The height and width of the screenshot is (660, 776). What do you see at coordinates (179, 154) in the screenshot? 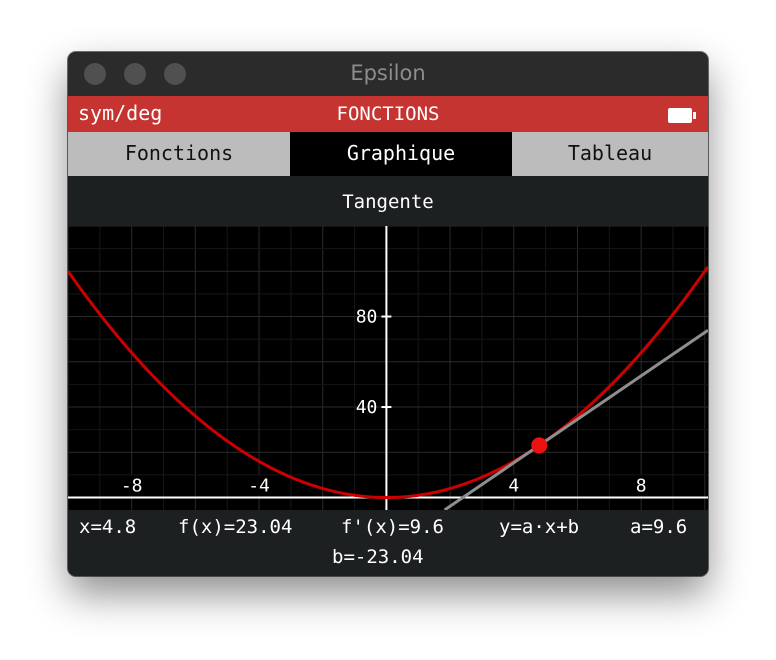
I see `tab-fonctions: Fonctions` at bounding box center [179, 154].